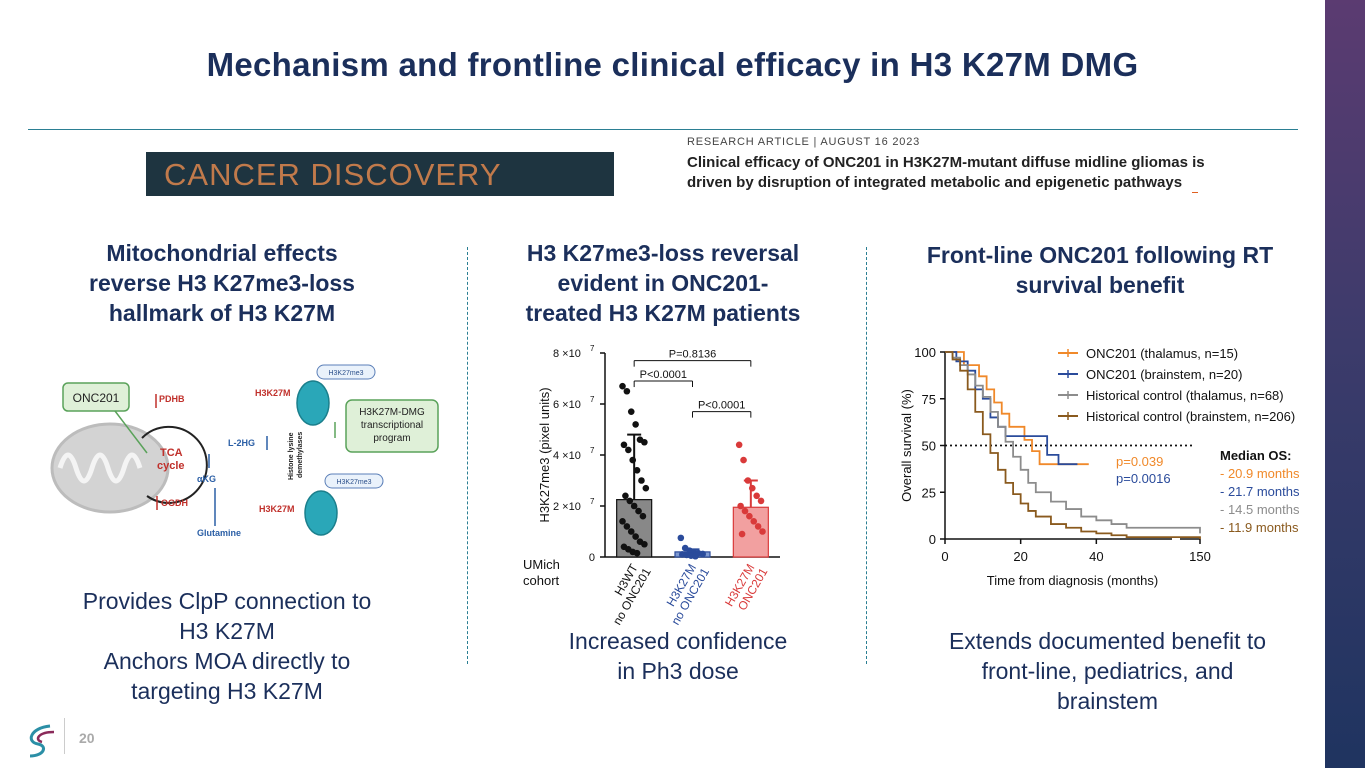 The image size is (1365, 768). What do you see at coordinates (1185, 395) in the screenshot?
I see `legend-entry: Historical control (thalamus, n=68)` at bounding box center [1185, 395].